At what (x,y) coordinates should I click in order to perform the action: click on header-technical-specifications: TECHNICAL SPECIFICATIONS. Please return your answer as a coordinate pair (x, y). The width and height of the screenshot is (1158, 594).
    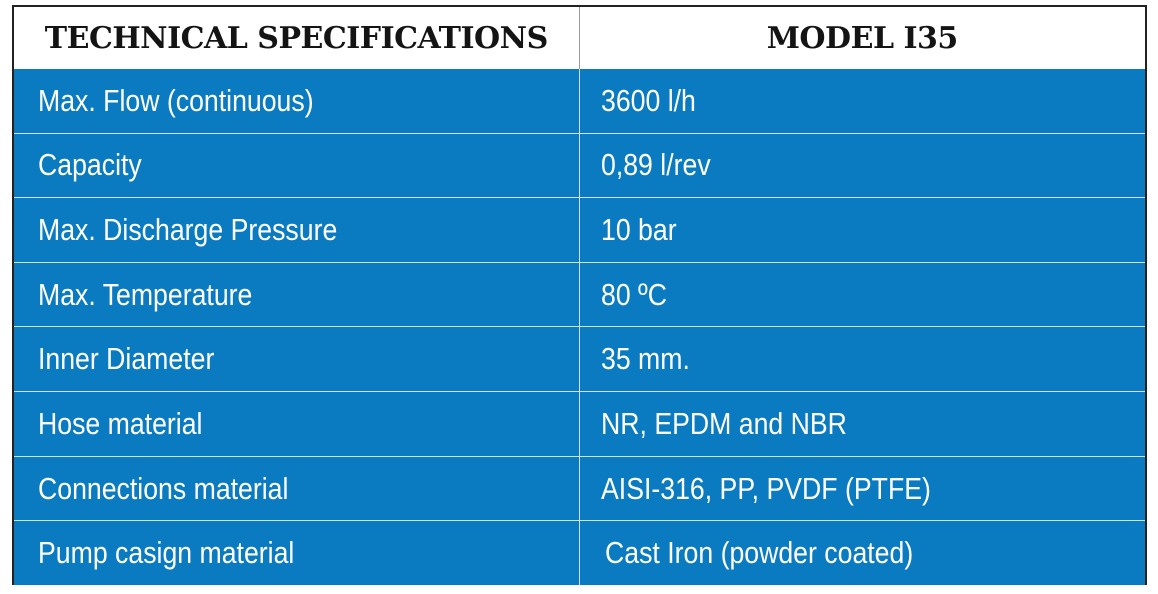
    Looking at the image, I should click on (296, 37).